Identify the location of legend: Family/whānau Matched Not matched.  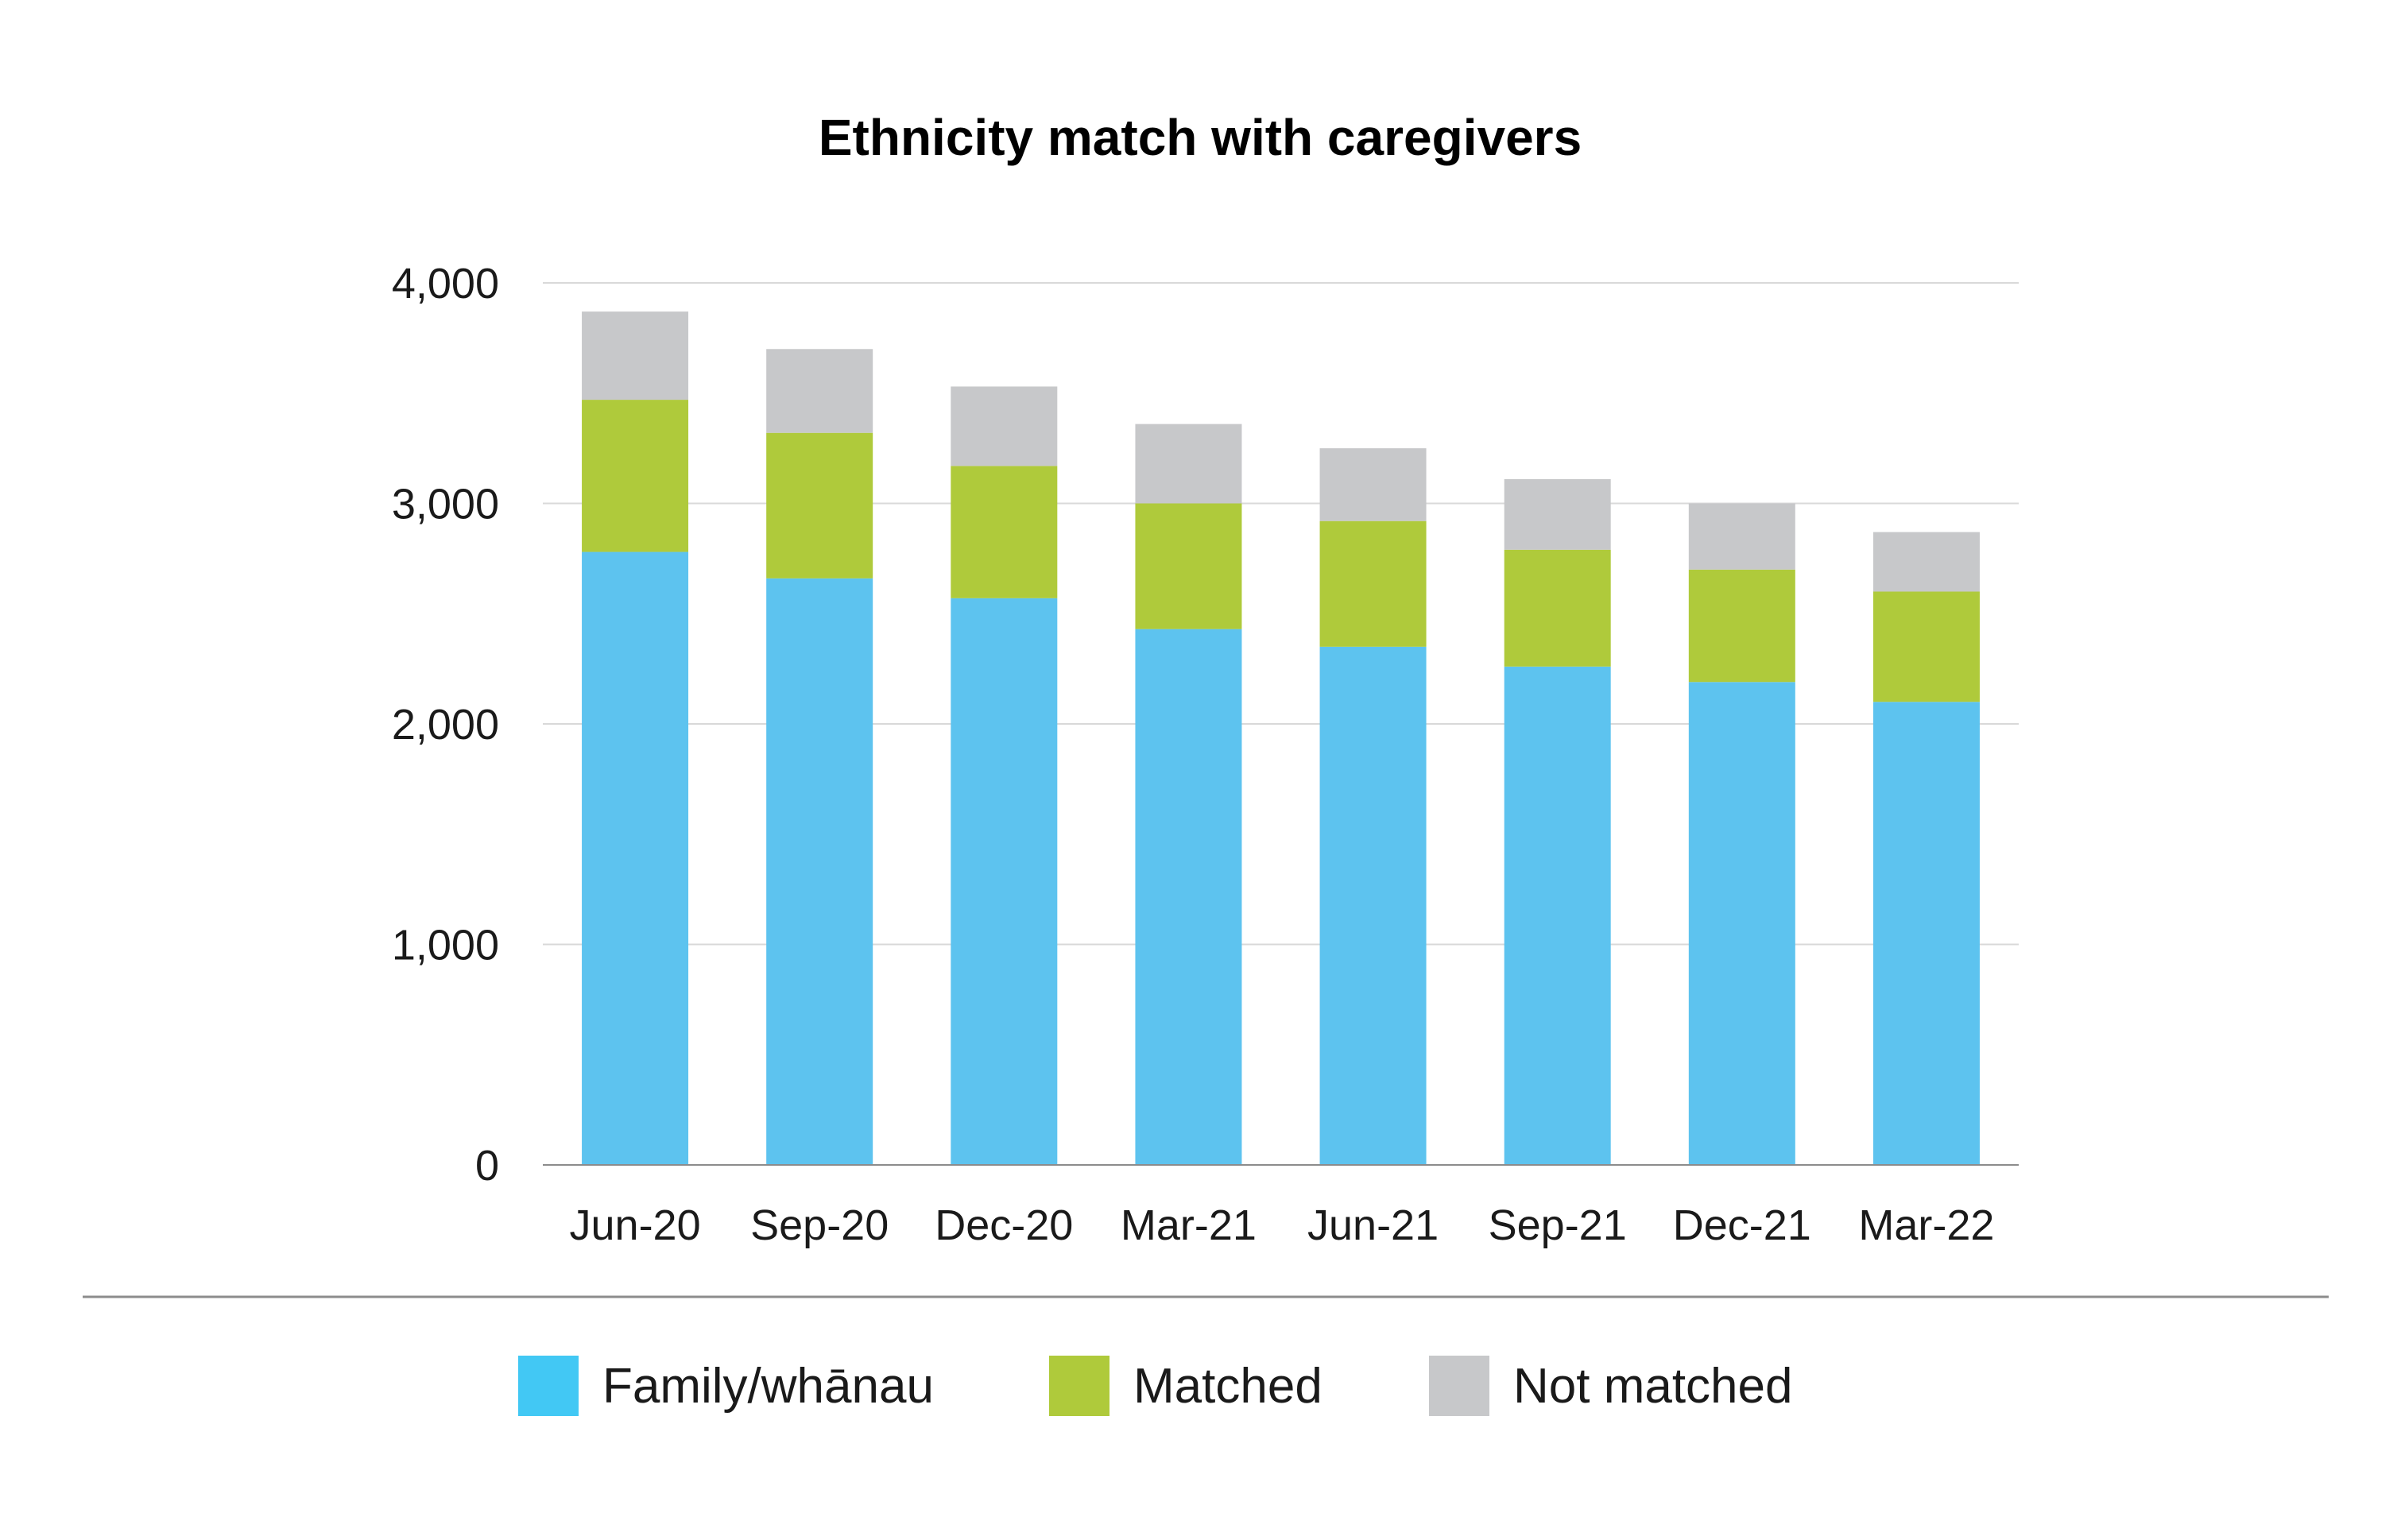
(1156, 1386).